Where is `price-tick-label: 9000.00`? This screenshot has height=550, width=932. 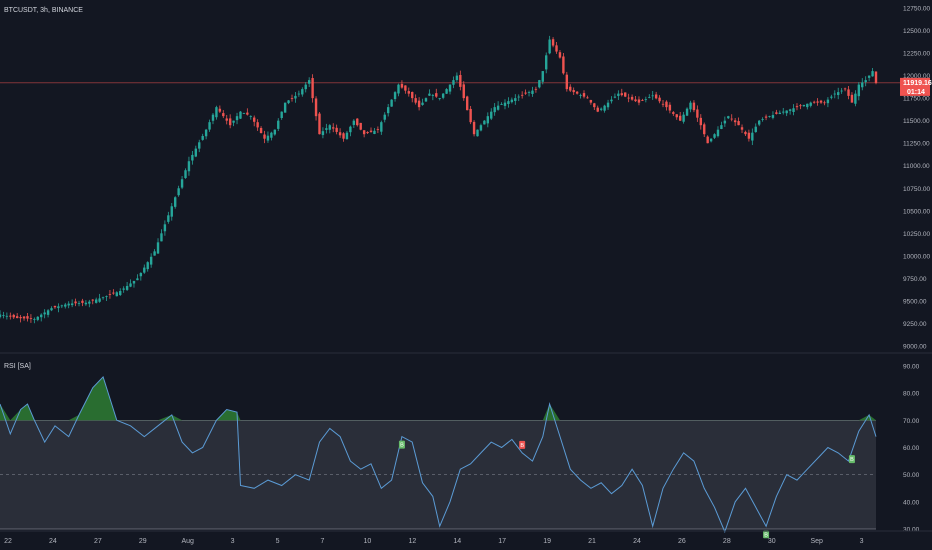
price-tick-label: 9000.00 is located at coordinates (915, 347).